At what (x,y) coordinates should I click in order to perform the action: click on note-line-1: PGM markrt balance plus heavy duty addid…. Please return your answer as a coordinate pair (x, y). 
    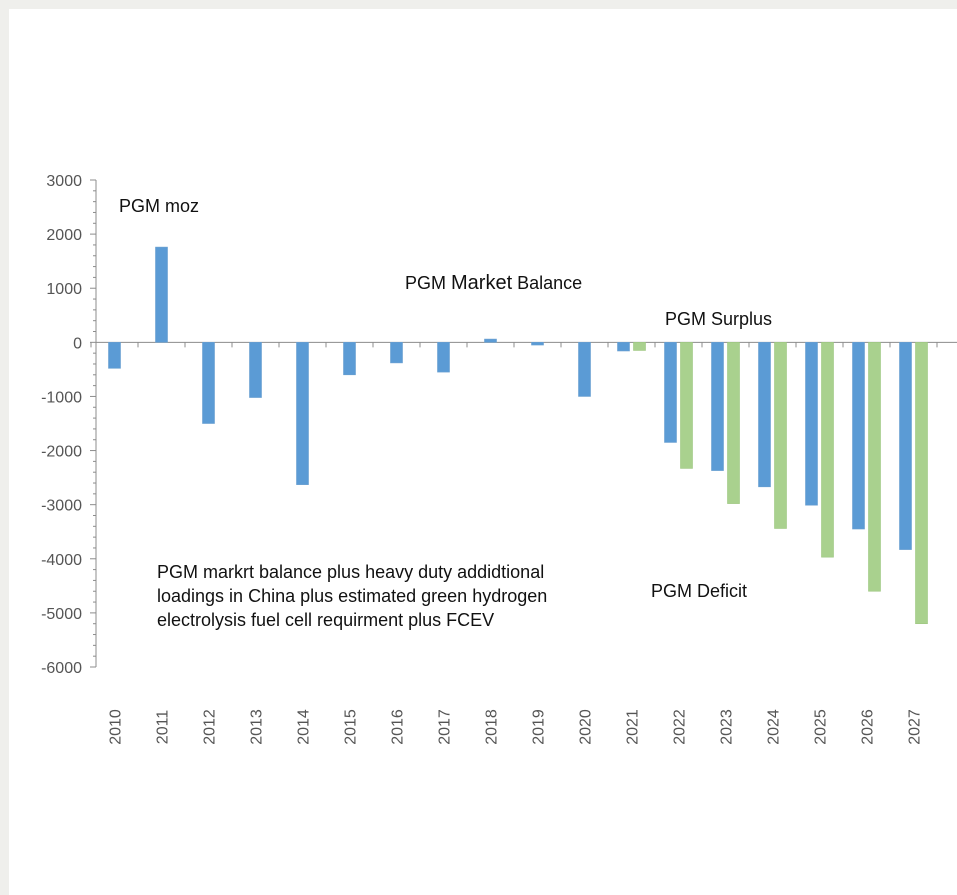
    Looking at the image, I should click on (350, 572).